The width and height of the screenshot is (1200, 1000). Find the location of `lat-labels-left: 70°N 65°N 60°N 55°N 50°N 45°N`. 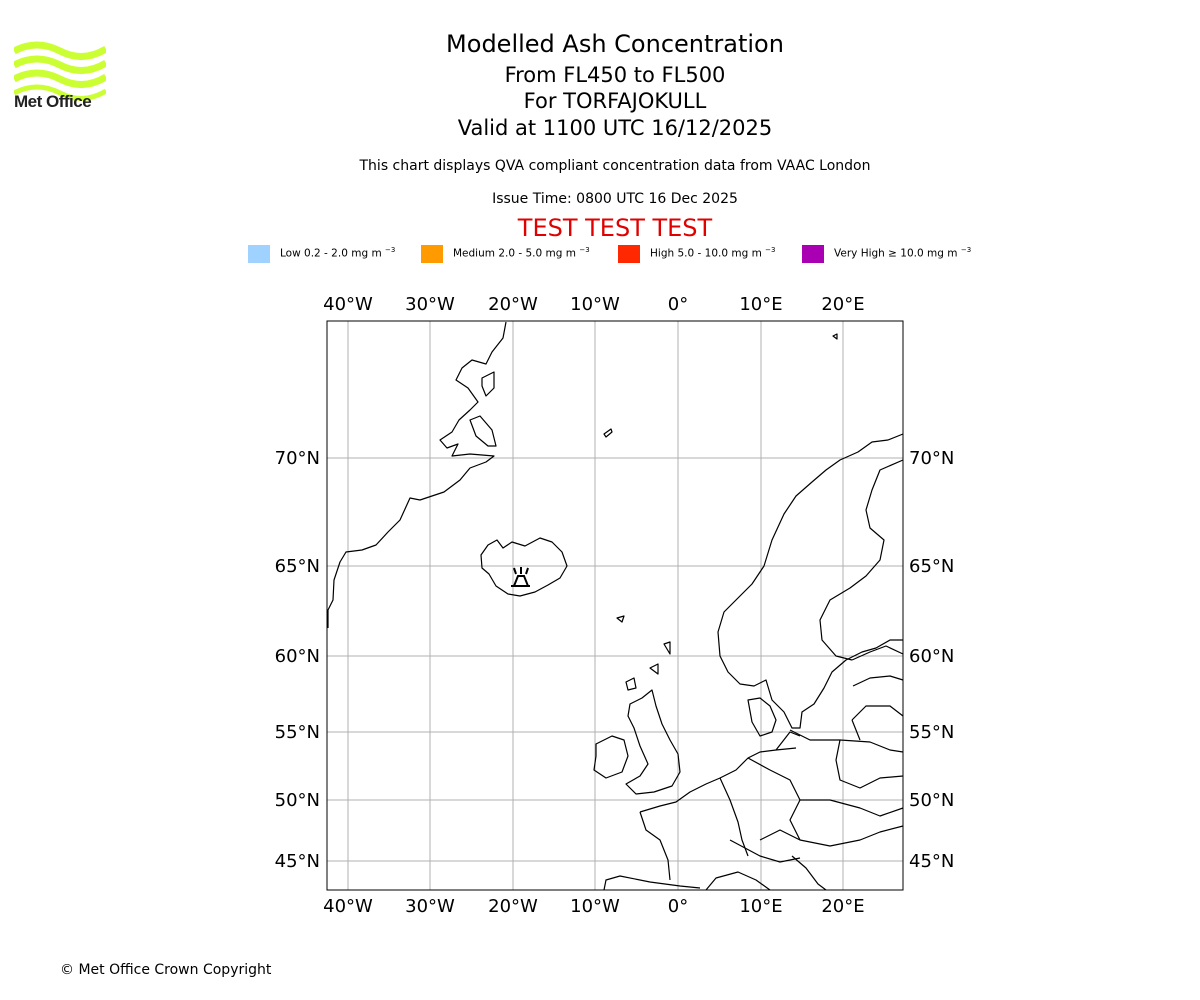

lat-labels-left: 70°N 65°N 60°N 55°N 50°N 45°N is located at coordinates (297, 660).